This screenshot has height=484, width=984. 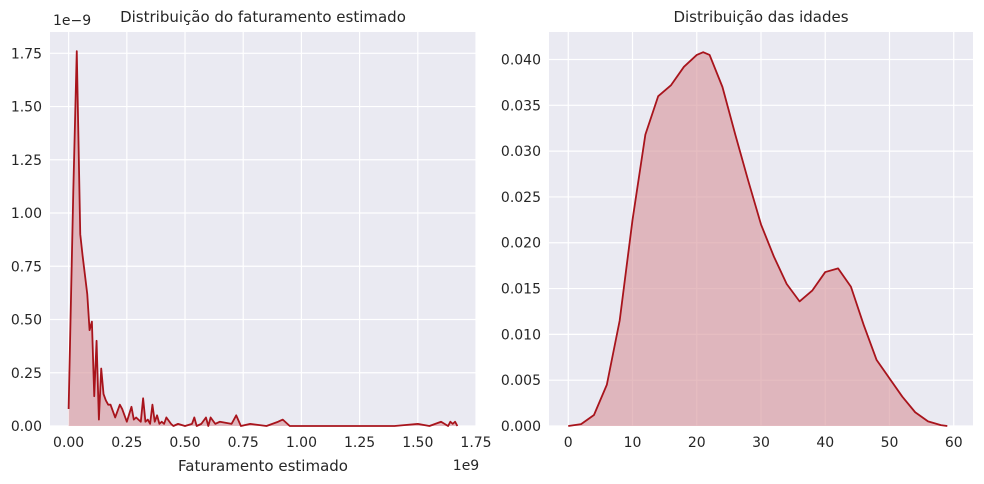 What do you see at coordinates (68, 443) in the screenshot?
I see `x-tick-label: 0.00` at bounding box center [68, 443].